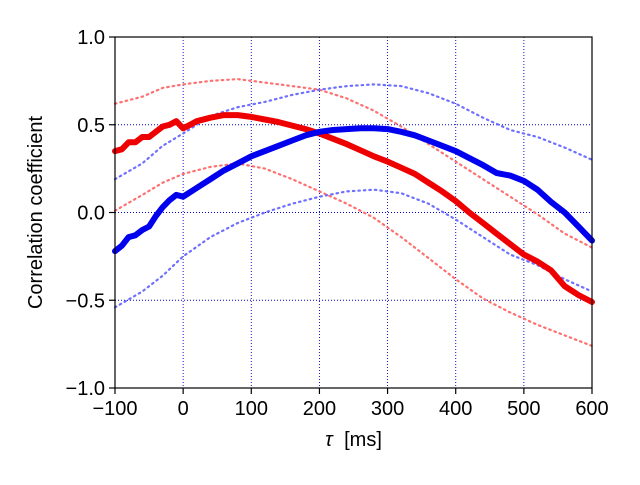 The image size is (640, 485). What do you see at coordinates (319, 409) in the screenshot?
I see `x-tick-label: 200` at bounding box center [319, 409].